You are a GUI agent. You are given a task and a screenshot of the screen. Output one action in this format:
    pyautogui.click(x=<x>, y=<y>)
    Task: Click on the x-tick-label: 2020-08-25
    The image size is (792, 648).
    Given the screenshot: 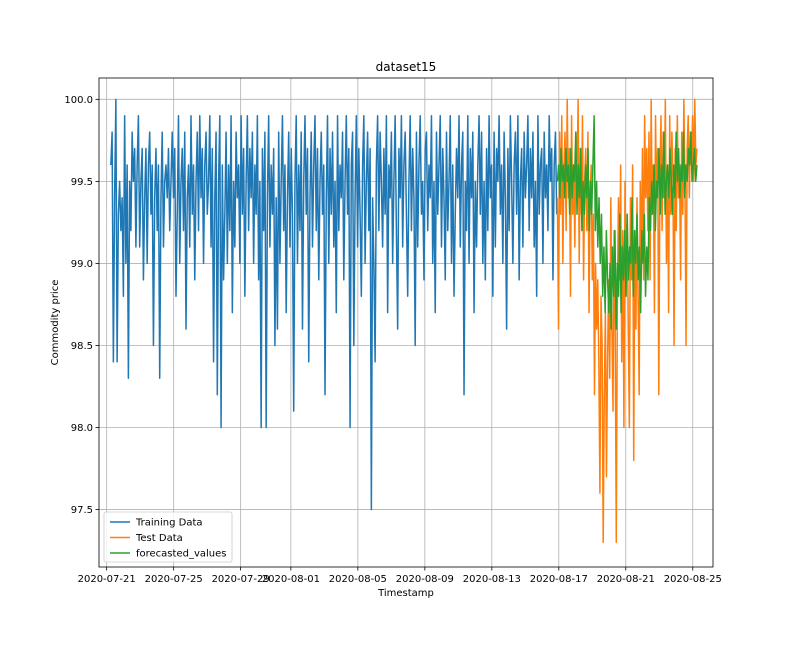 What is the action you would take?
    pyautogui.click(x=693, y=579)
    